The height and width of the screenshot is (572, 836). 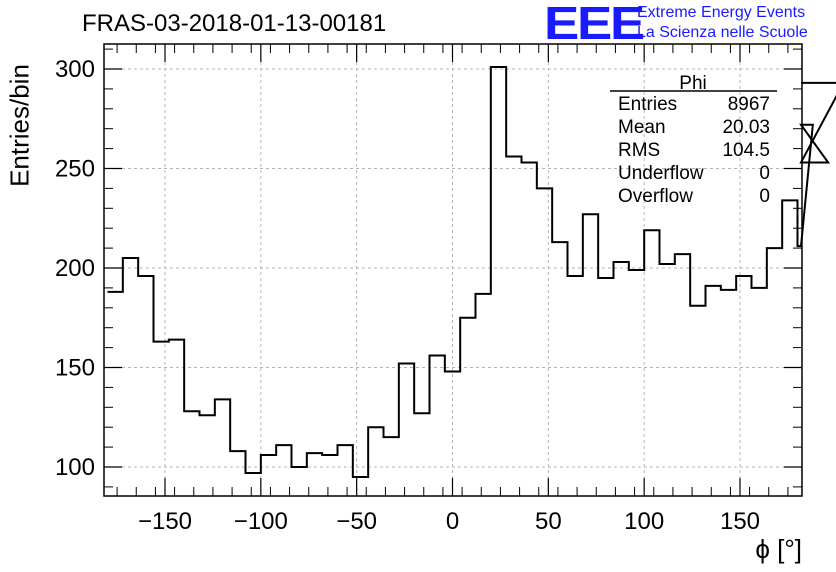 I want to click on stats-value: 20.03, so click(x=746, y=127).